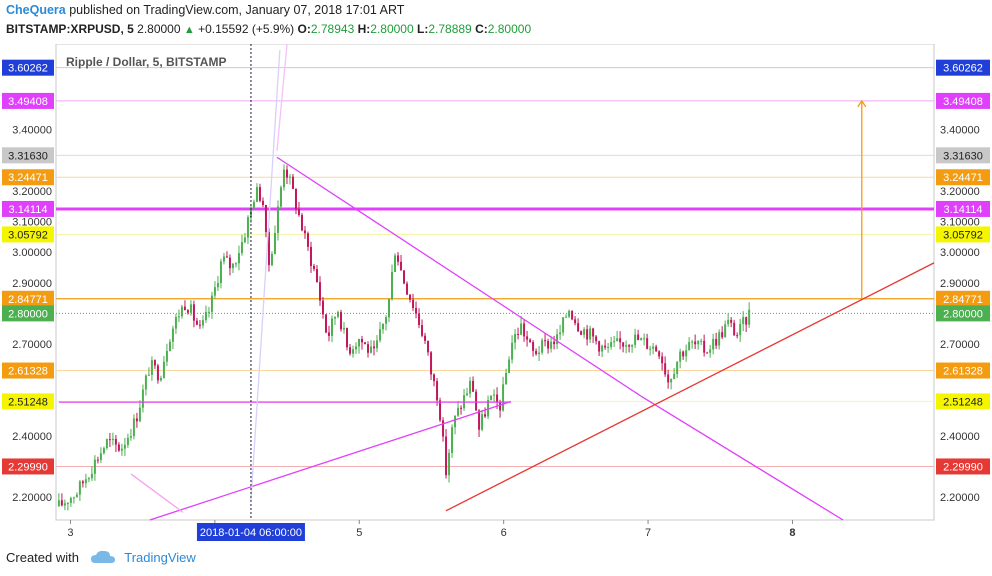 The image size is (992, 576). What do you see at coordinates (28, 467) in the screenshot?
I see `price-label-left: 2.29990` at bounding box center [28, 467].